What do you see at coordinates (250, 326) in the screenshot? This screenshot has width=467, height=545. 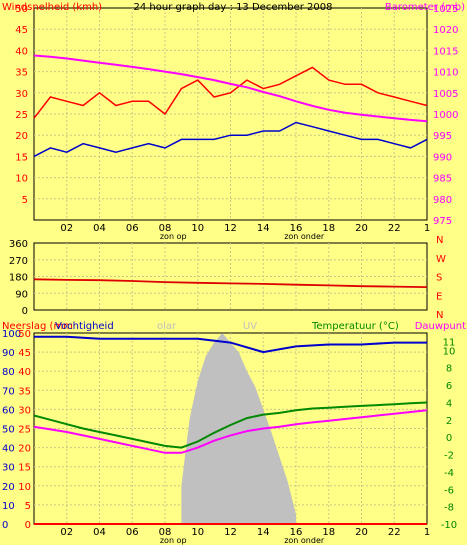 I see `uv-axis-title: UV` at bounding box center [250, 326].